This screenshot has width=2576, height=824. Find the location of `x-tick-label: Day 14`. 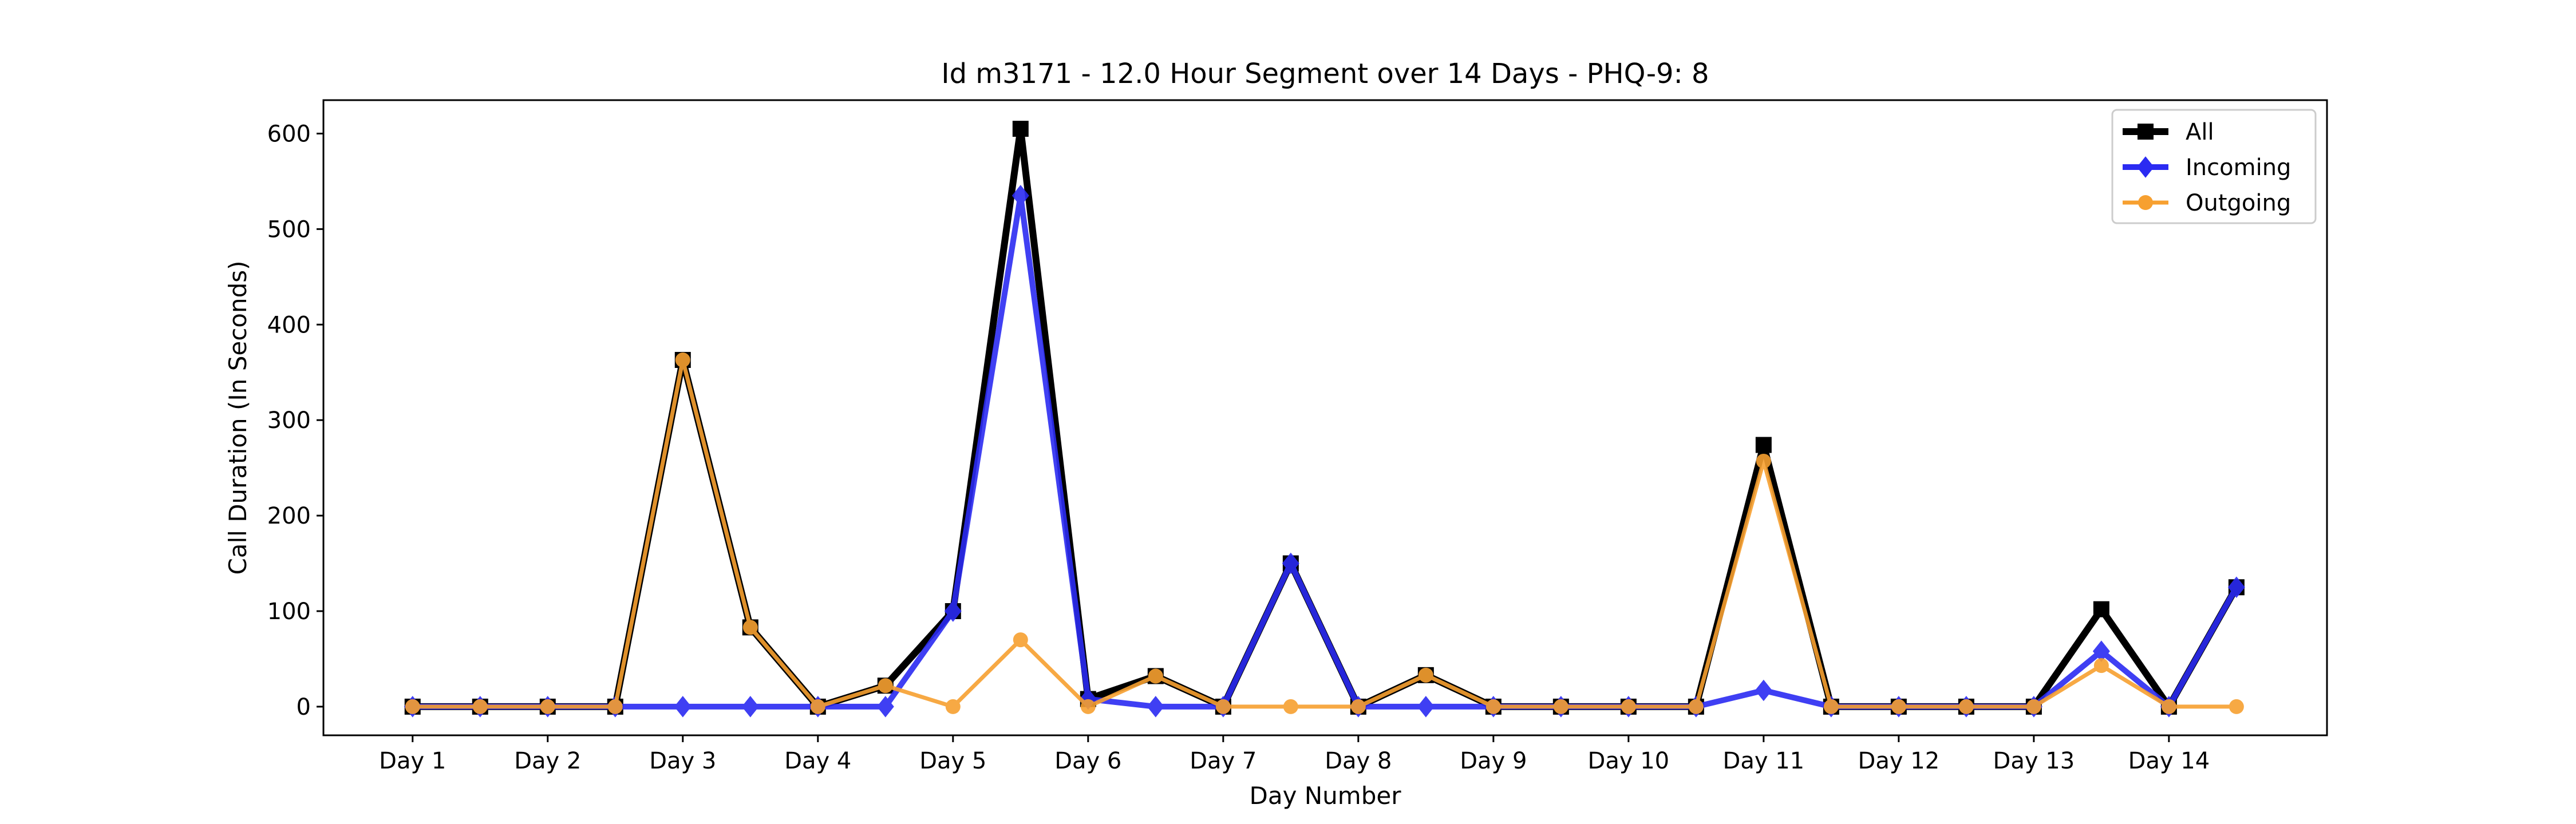

x-tick-label: Day 14 is located at coordinates (2169, 761).